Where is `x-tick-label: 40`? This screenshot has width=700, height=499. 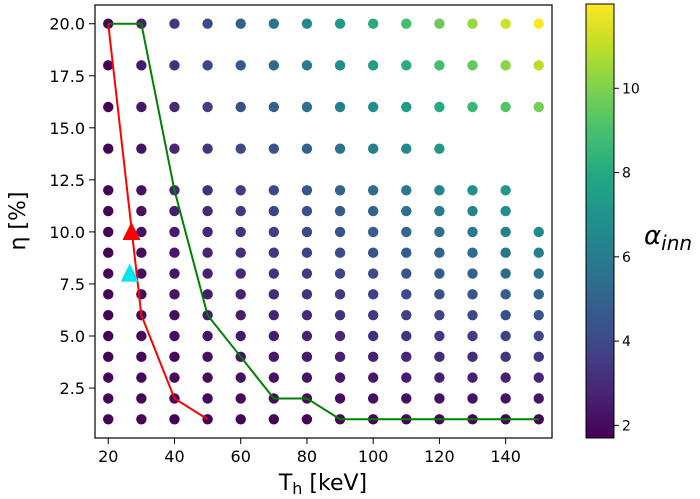
x-tick-label: 40 is located at coordinates (174, 456).